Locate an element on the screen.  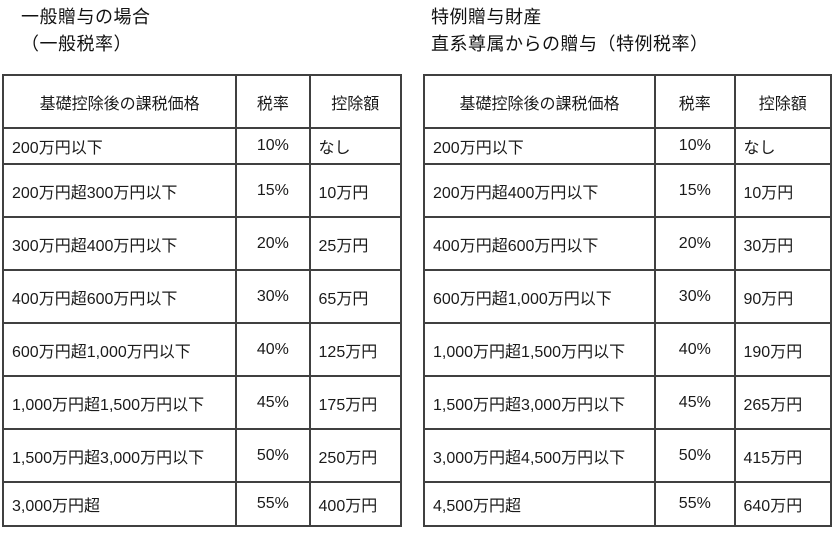
taxable-amount-cell: 200万円超300万円以下 is located at coordinates (119, 190).